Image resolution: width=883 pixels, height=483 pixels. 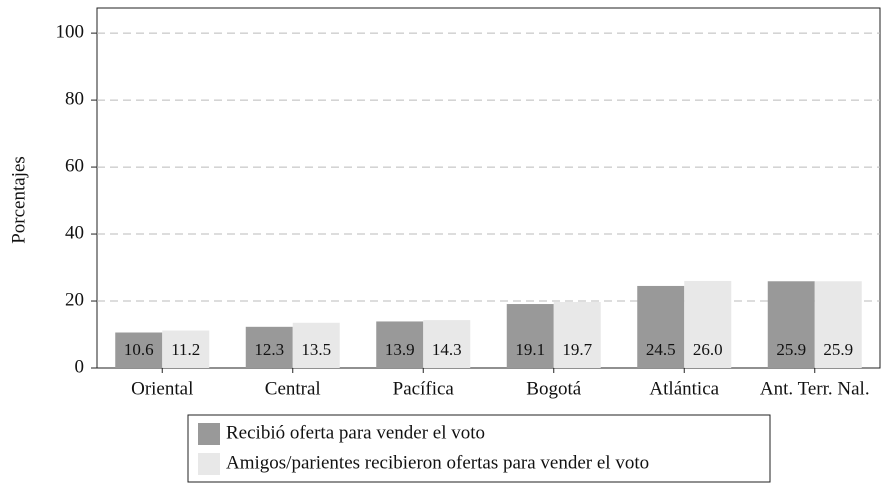 I want to click on y-tick-label: 80, so click(x=74, y=98).